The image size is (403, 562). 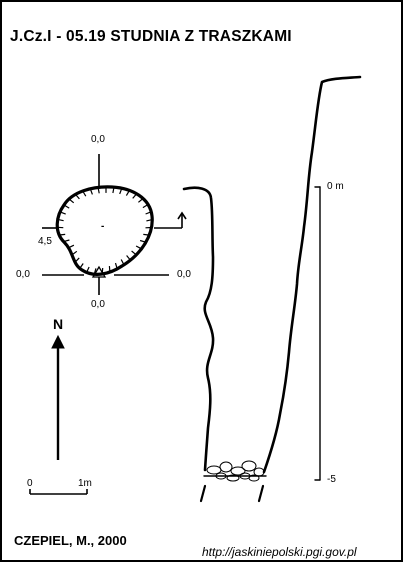 I want to click on plan-label-right: 0,0, so click(x=184, y=274).